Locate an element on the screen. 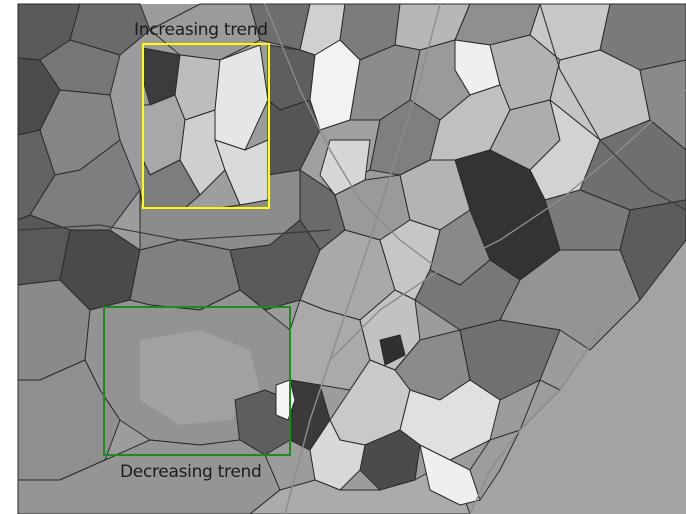  increasing-trend-box is located at coordinates (206, 126).